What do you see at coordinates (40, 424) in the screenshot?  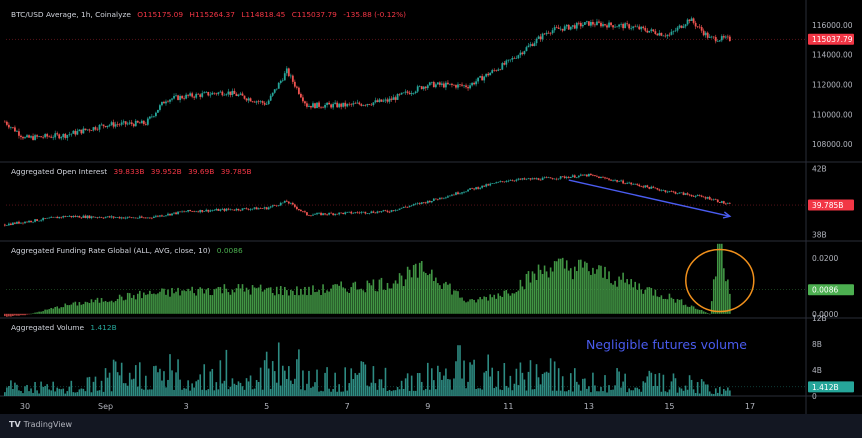 I see `tradingview-logo: TV TradingView` at bounding box center [40, 424].